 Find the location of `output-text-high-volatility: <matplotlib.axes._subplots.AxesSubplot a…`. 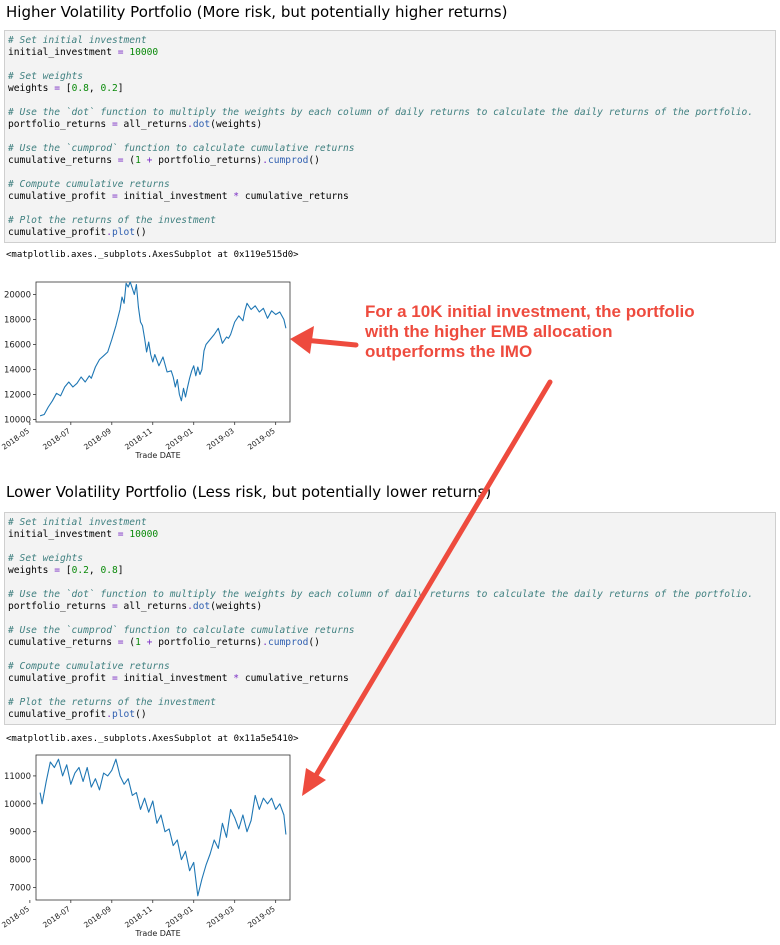

output-text-high-volatility: <matplotlib.axes._subplots.AxesSubplot a… is located at coordinates (152, 255).